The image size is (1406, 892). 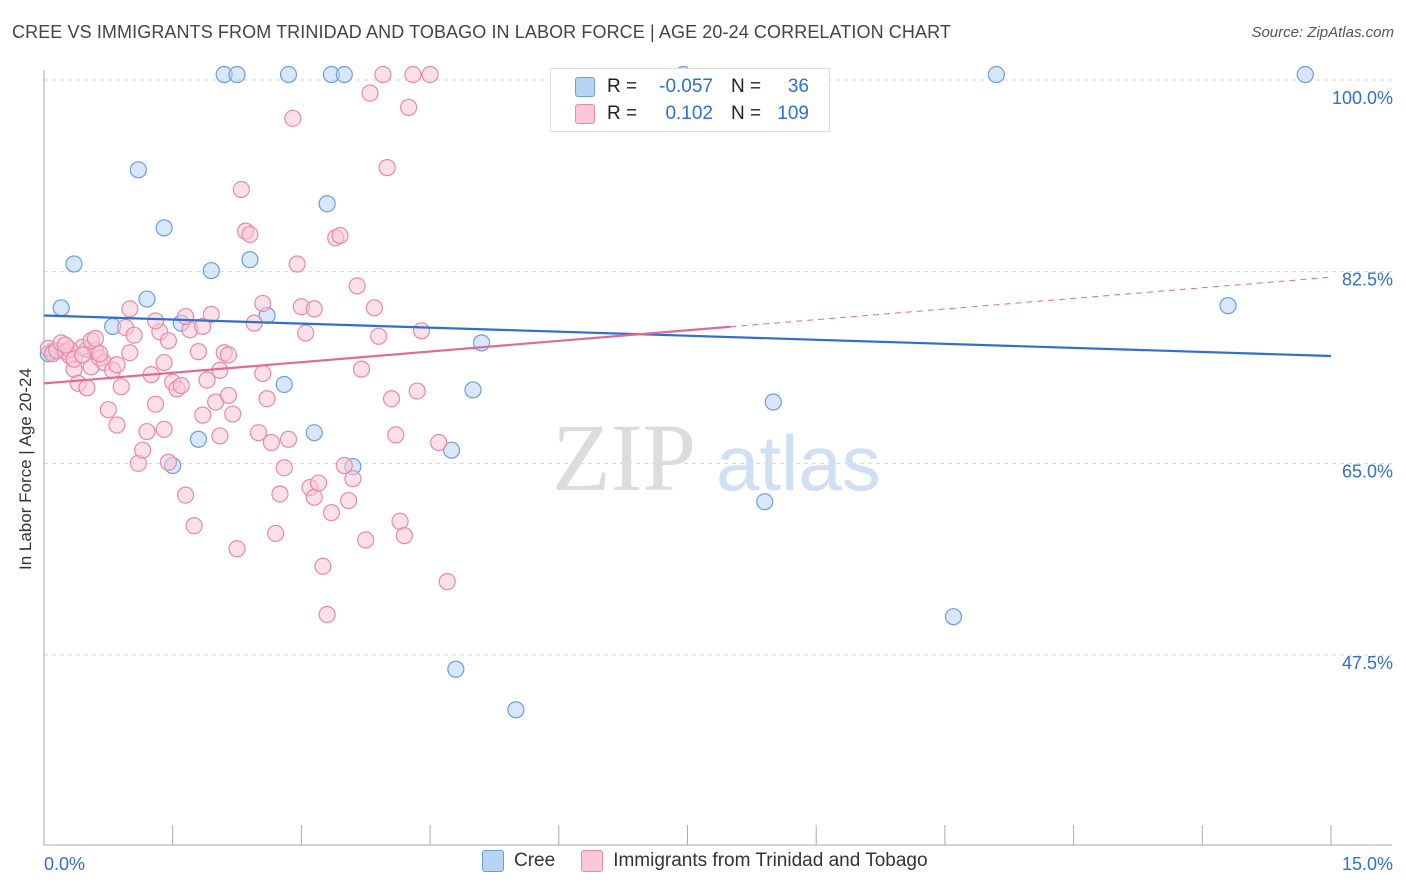 I want to click on x-tick-label-max: 15.0%, so click(x=1367, y=864).